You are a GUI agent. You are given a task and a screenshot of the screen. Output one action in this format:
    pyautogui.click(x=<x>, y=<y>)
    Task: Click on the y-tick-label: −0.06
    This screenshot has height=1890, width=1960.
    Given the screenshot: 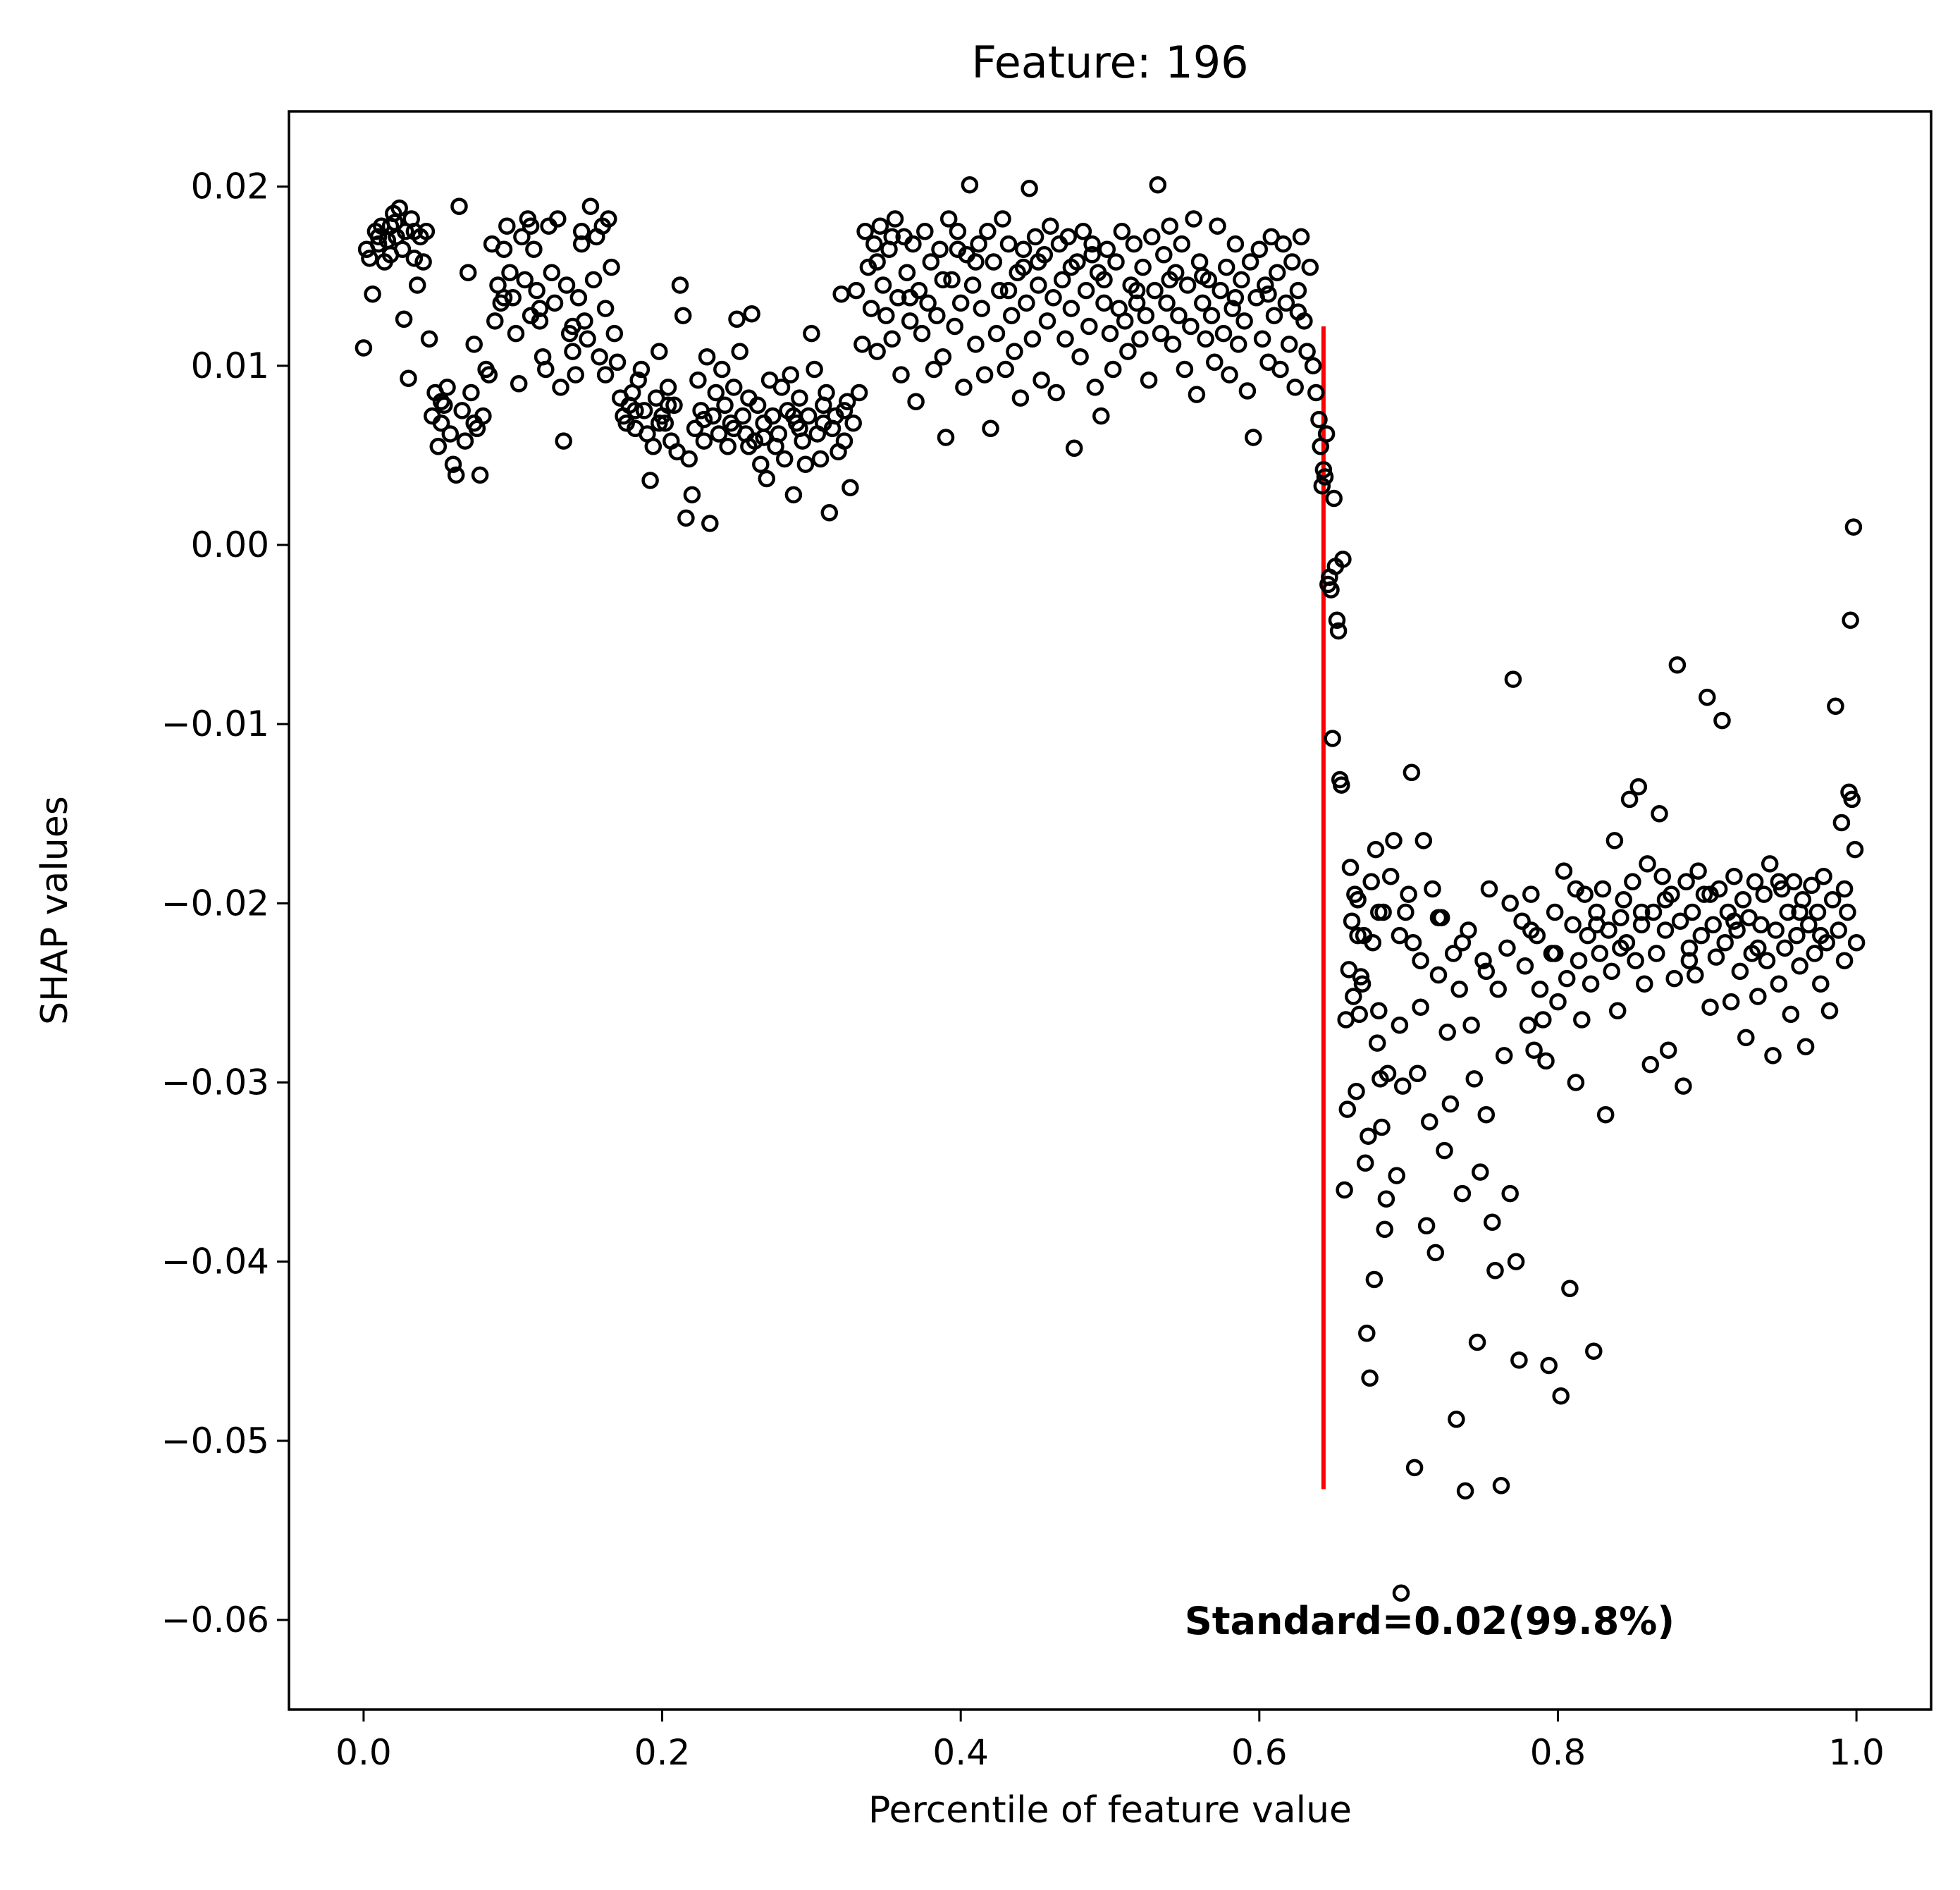 What is the action you would take?
    pyautogui.click(x=215, y=1620)
    